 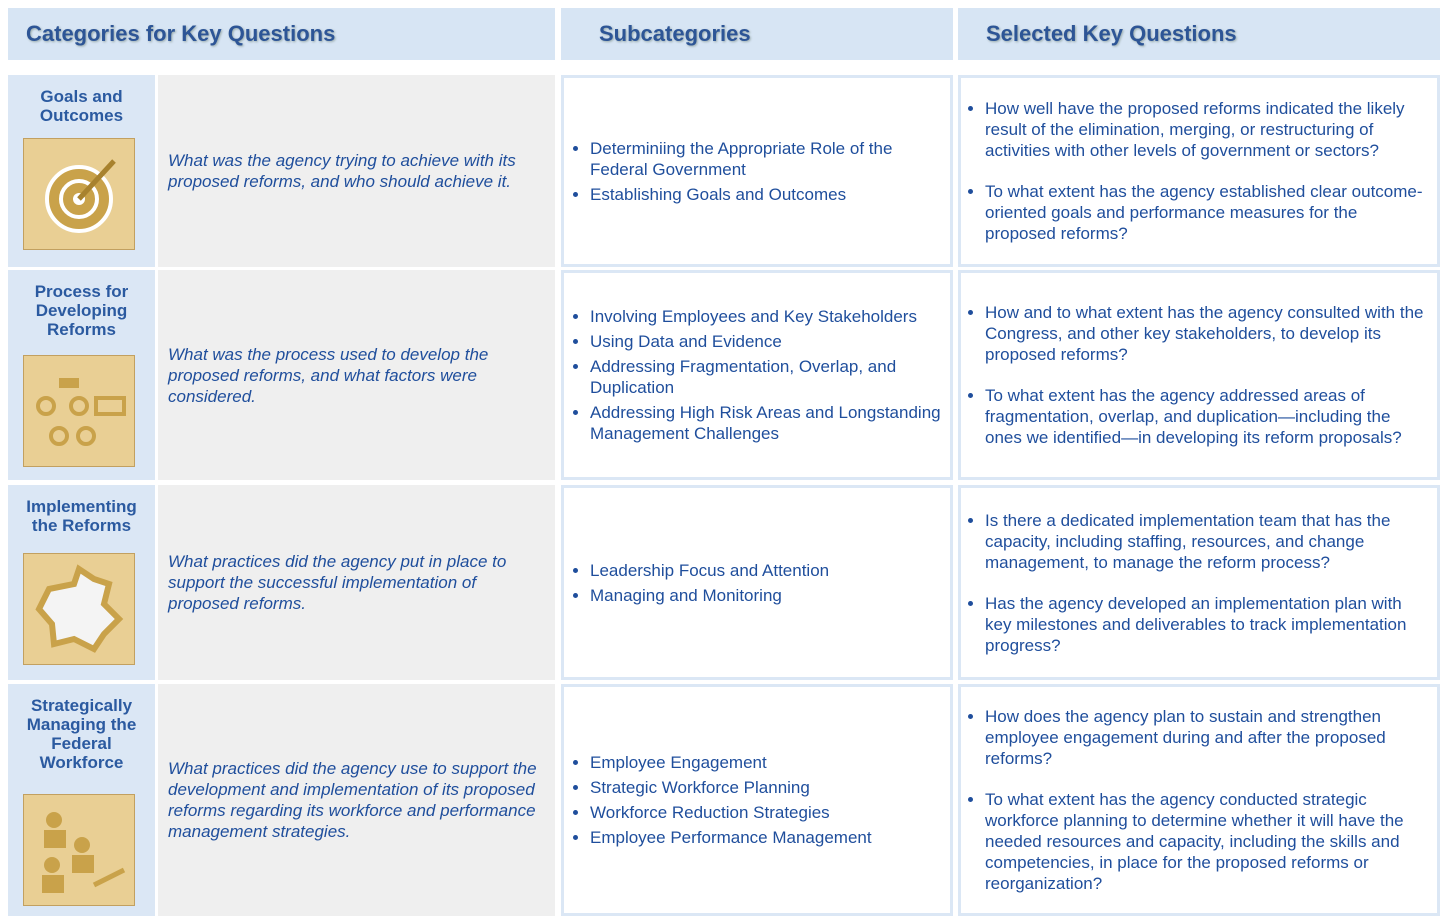 I want to click on subcategory-item: Employee Engagement, so click(x=731, y=762).